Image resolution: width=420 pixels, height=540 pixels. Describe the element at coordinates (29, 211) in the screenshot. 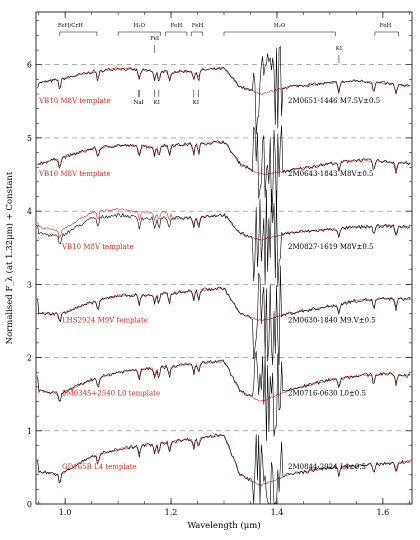

I see `y-tick-label: 4` at that location.